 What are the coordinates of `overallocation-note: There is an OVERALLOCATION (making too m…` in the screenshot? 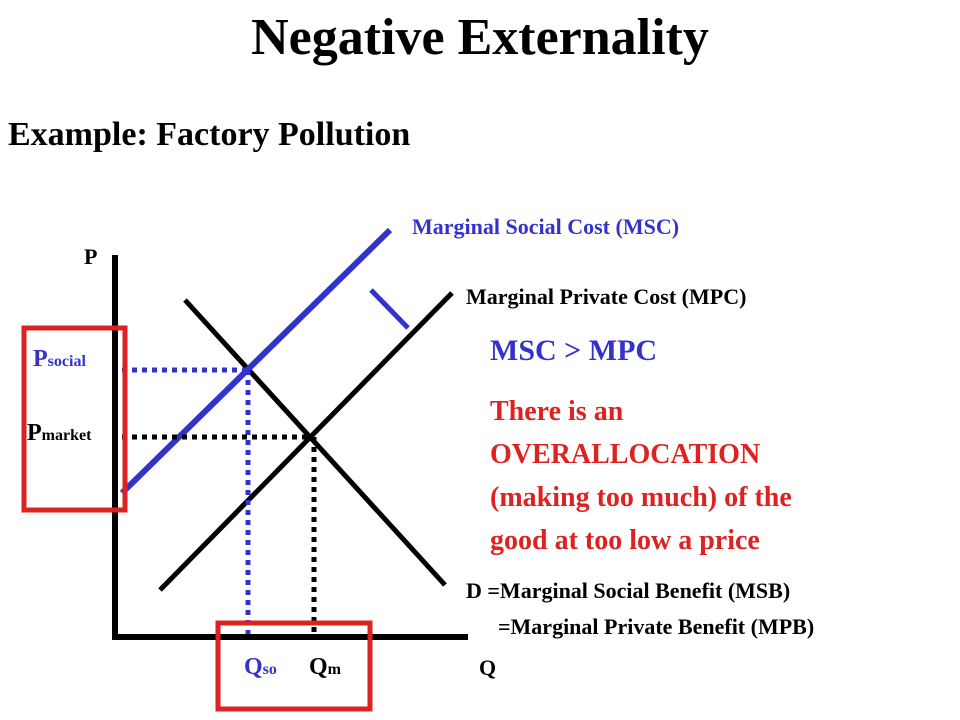 It's located at (641, 476).